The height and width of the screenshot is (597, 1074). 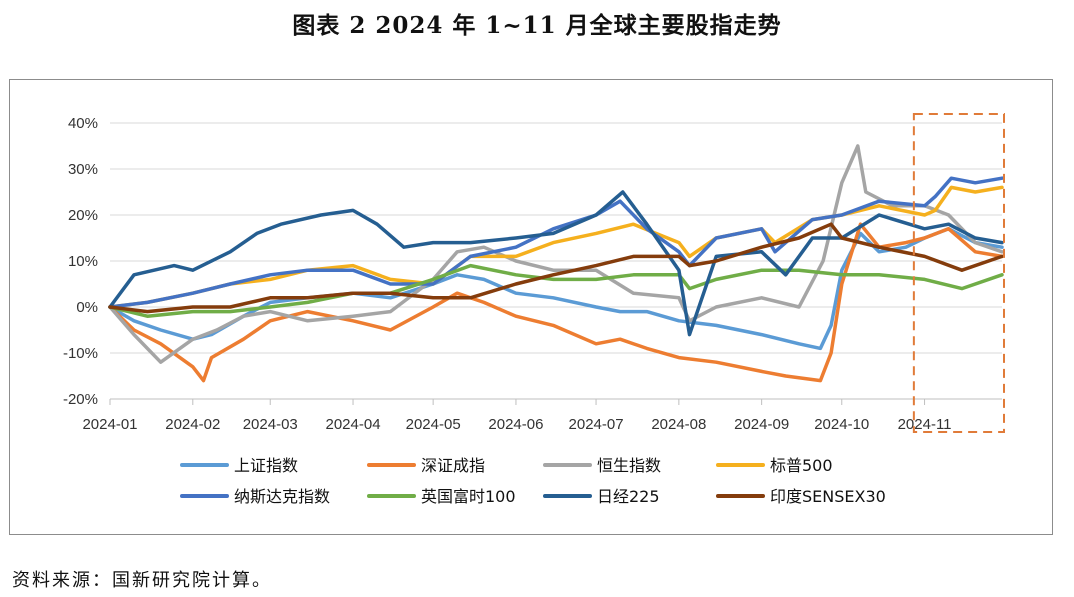 What do you see at coordinates (87, 307) in the screenshot?
I see `y-tick-label: 0%` at bounding box center [87, 307].